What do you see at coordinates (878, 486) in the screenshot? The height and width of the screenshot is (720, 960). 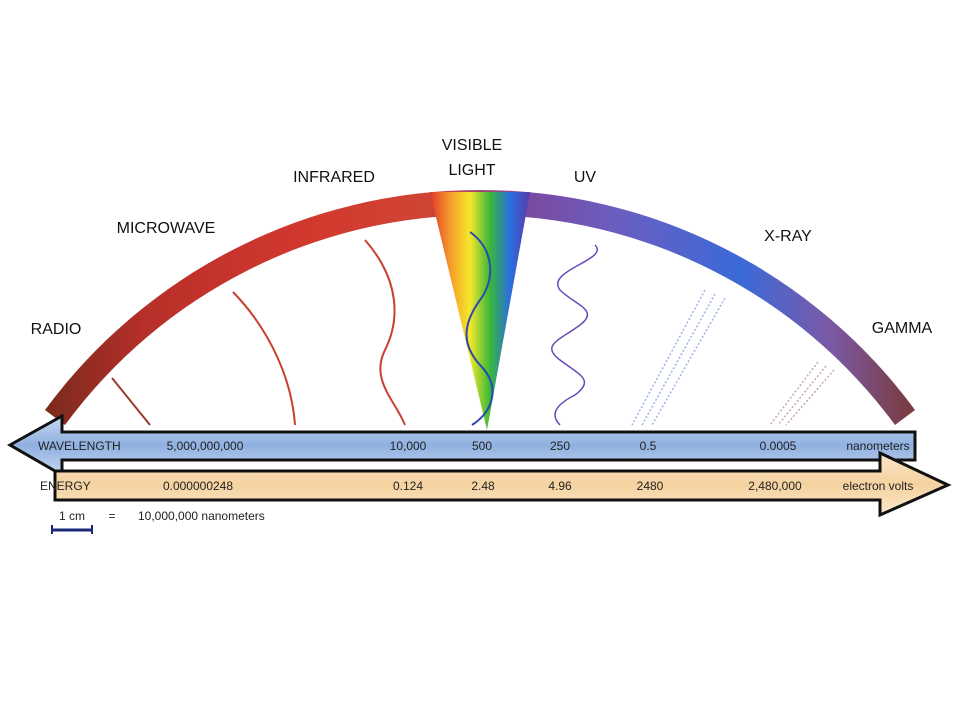 I see `energy-unit: electron volts` at bounding box center [878, 486].